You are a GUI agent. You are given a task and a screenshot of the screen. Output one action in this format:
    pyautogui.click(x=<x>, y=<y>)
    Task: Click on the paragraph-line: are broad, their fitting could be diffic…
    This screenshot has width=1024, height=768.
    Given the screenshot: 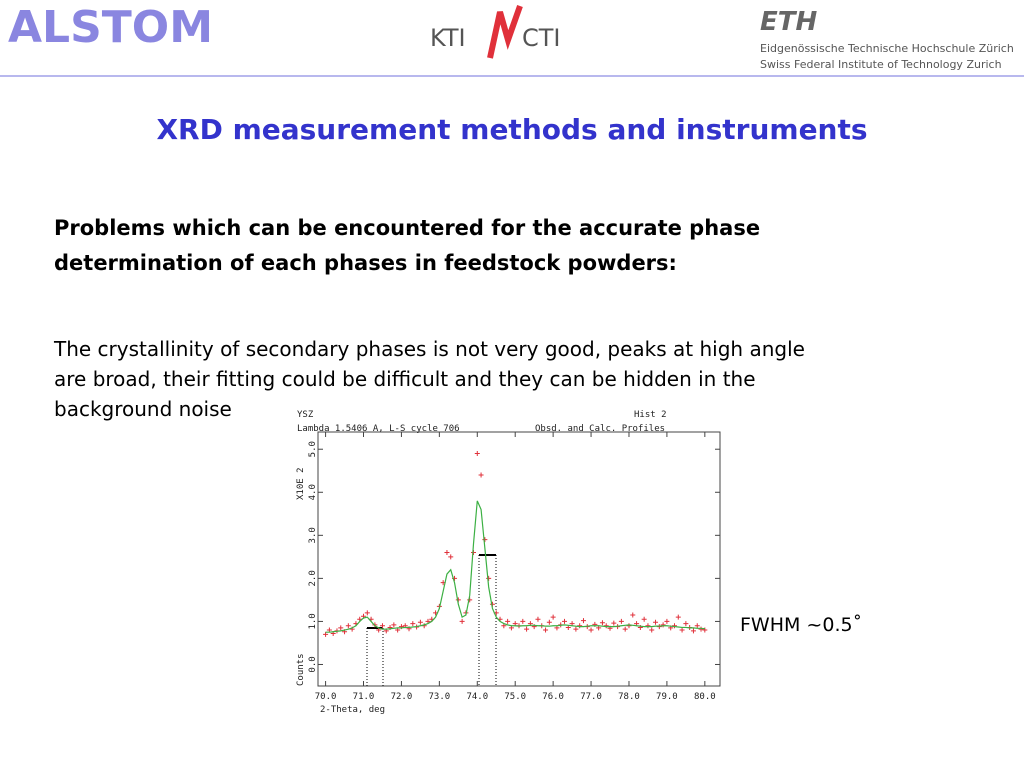 What is the action you would take?
    pyautogui.click(x=405, y=379)
    